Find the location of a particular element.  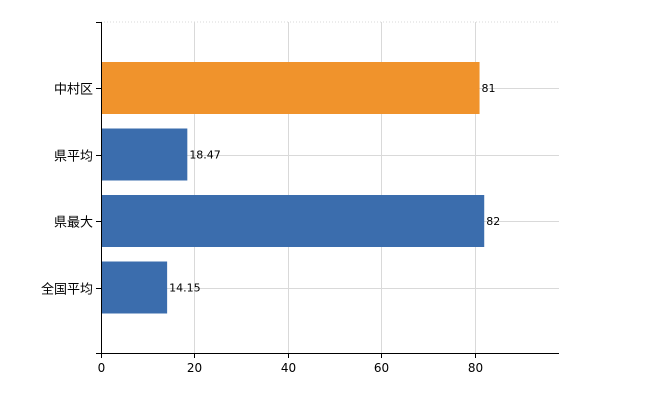

x-tick-label-0: 0 is located at coordinates (102, 368).